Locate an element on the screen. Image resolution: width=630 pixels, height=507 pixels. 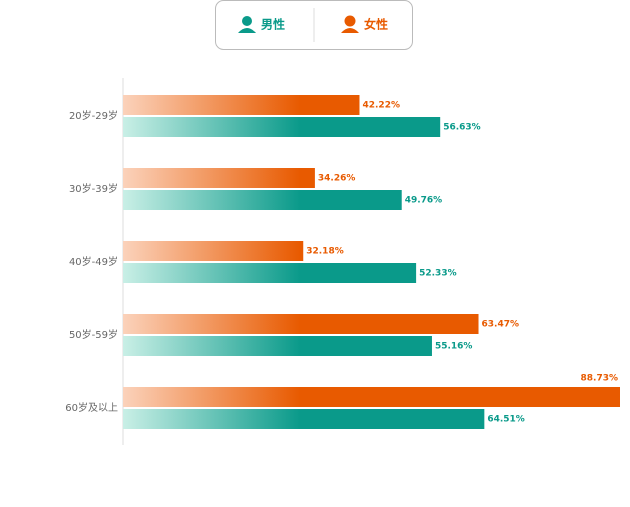
value-label: 55.16% is located at coordinates (454, 347).